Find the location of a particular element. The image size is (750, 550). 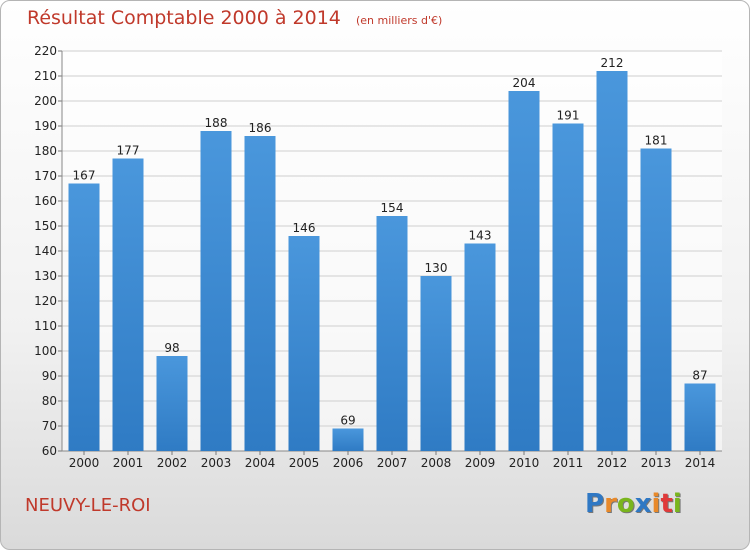

y-tick-label: 90 is located at coordinates (49, 376).